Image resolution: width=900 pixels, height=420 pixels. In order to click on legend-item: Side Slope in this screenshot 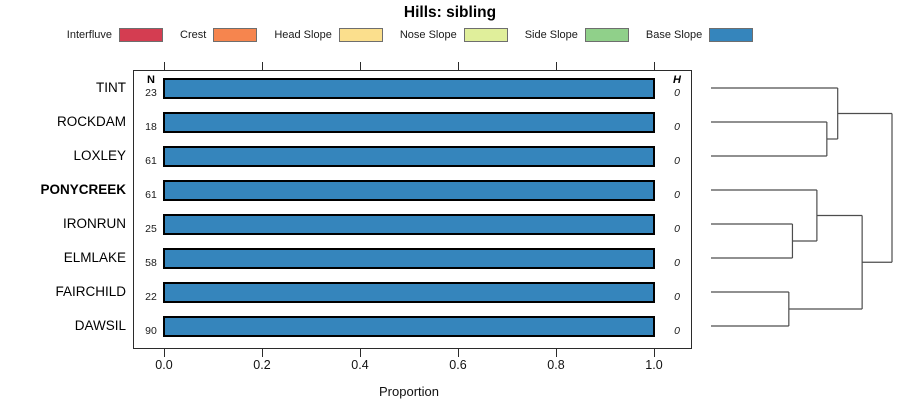, I will do `click(577, 35)`.